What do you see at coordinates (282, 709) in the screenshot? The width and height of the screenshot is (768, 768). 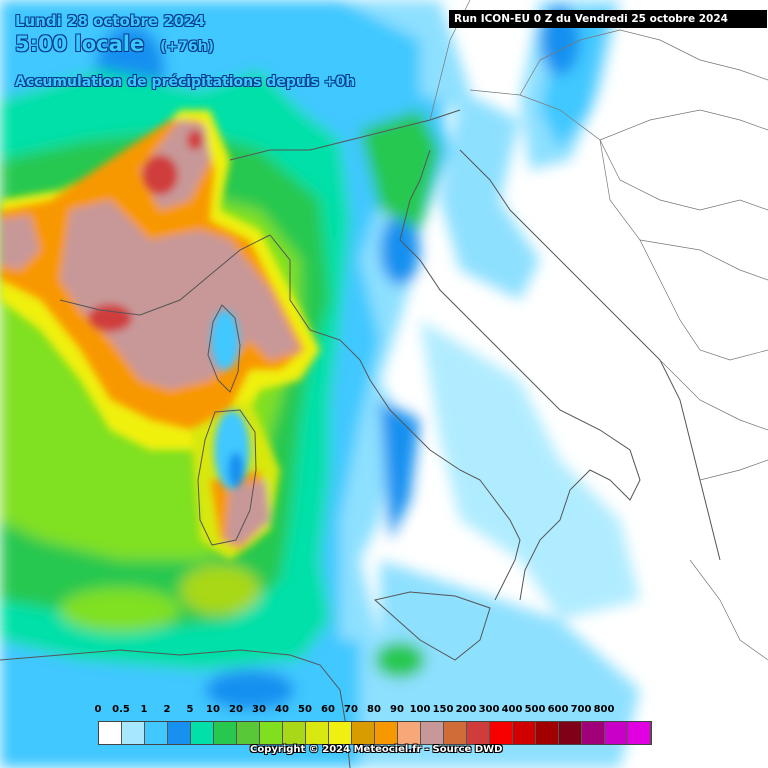 I see `legend-label: 40` at bounding box center [282, 709].